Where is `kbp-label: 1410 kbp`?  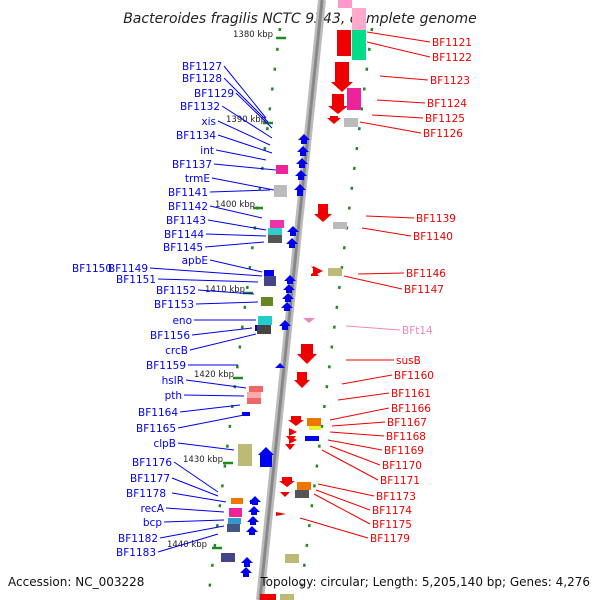
kbp-label: 1410 kbp is located at coordinates (225, 290).